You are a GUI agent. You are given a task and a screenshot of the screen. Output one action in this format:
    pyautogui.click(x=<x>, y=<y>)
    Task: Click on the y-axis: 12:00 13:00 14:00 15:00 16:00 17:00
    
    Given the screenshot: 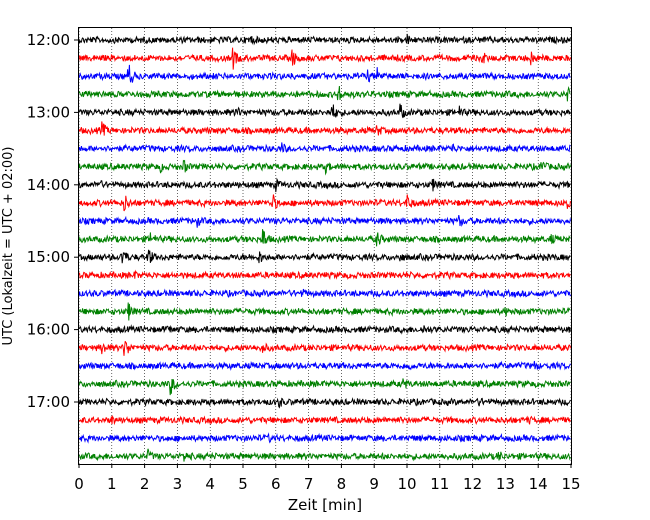 What is the action you would take?
    pyautogui.click(x=52, y=221)
    